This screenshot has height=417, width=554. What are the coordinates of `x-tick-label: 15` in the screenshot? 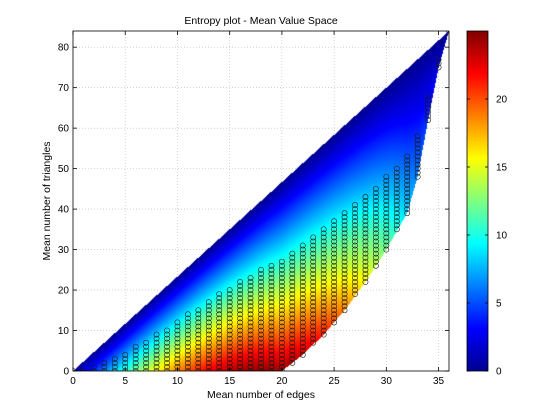 It's located at (230, 381).